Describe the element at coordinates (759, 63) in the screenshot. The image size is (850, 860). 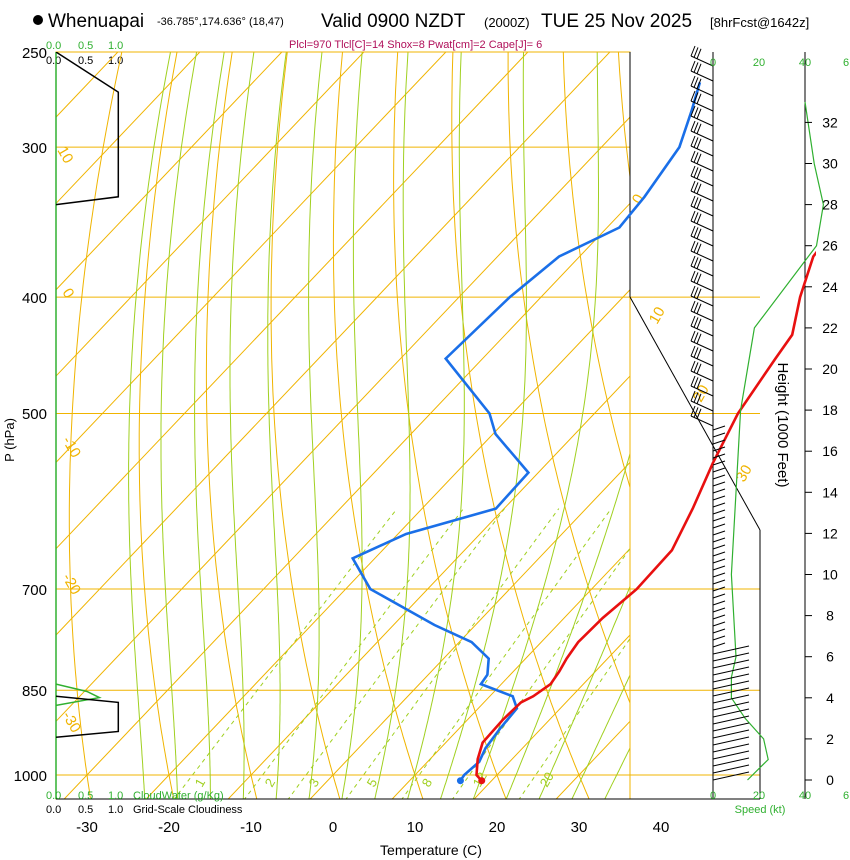
I see `speed-top-20: 20` at that location.